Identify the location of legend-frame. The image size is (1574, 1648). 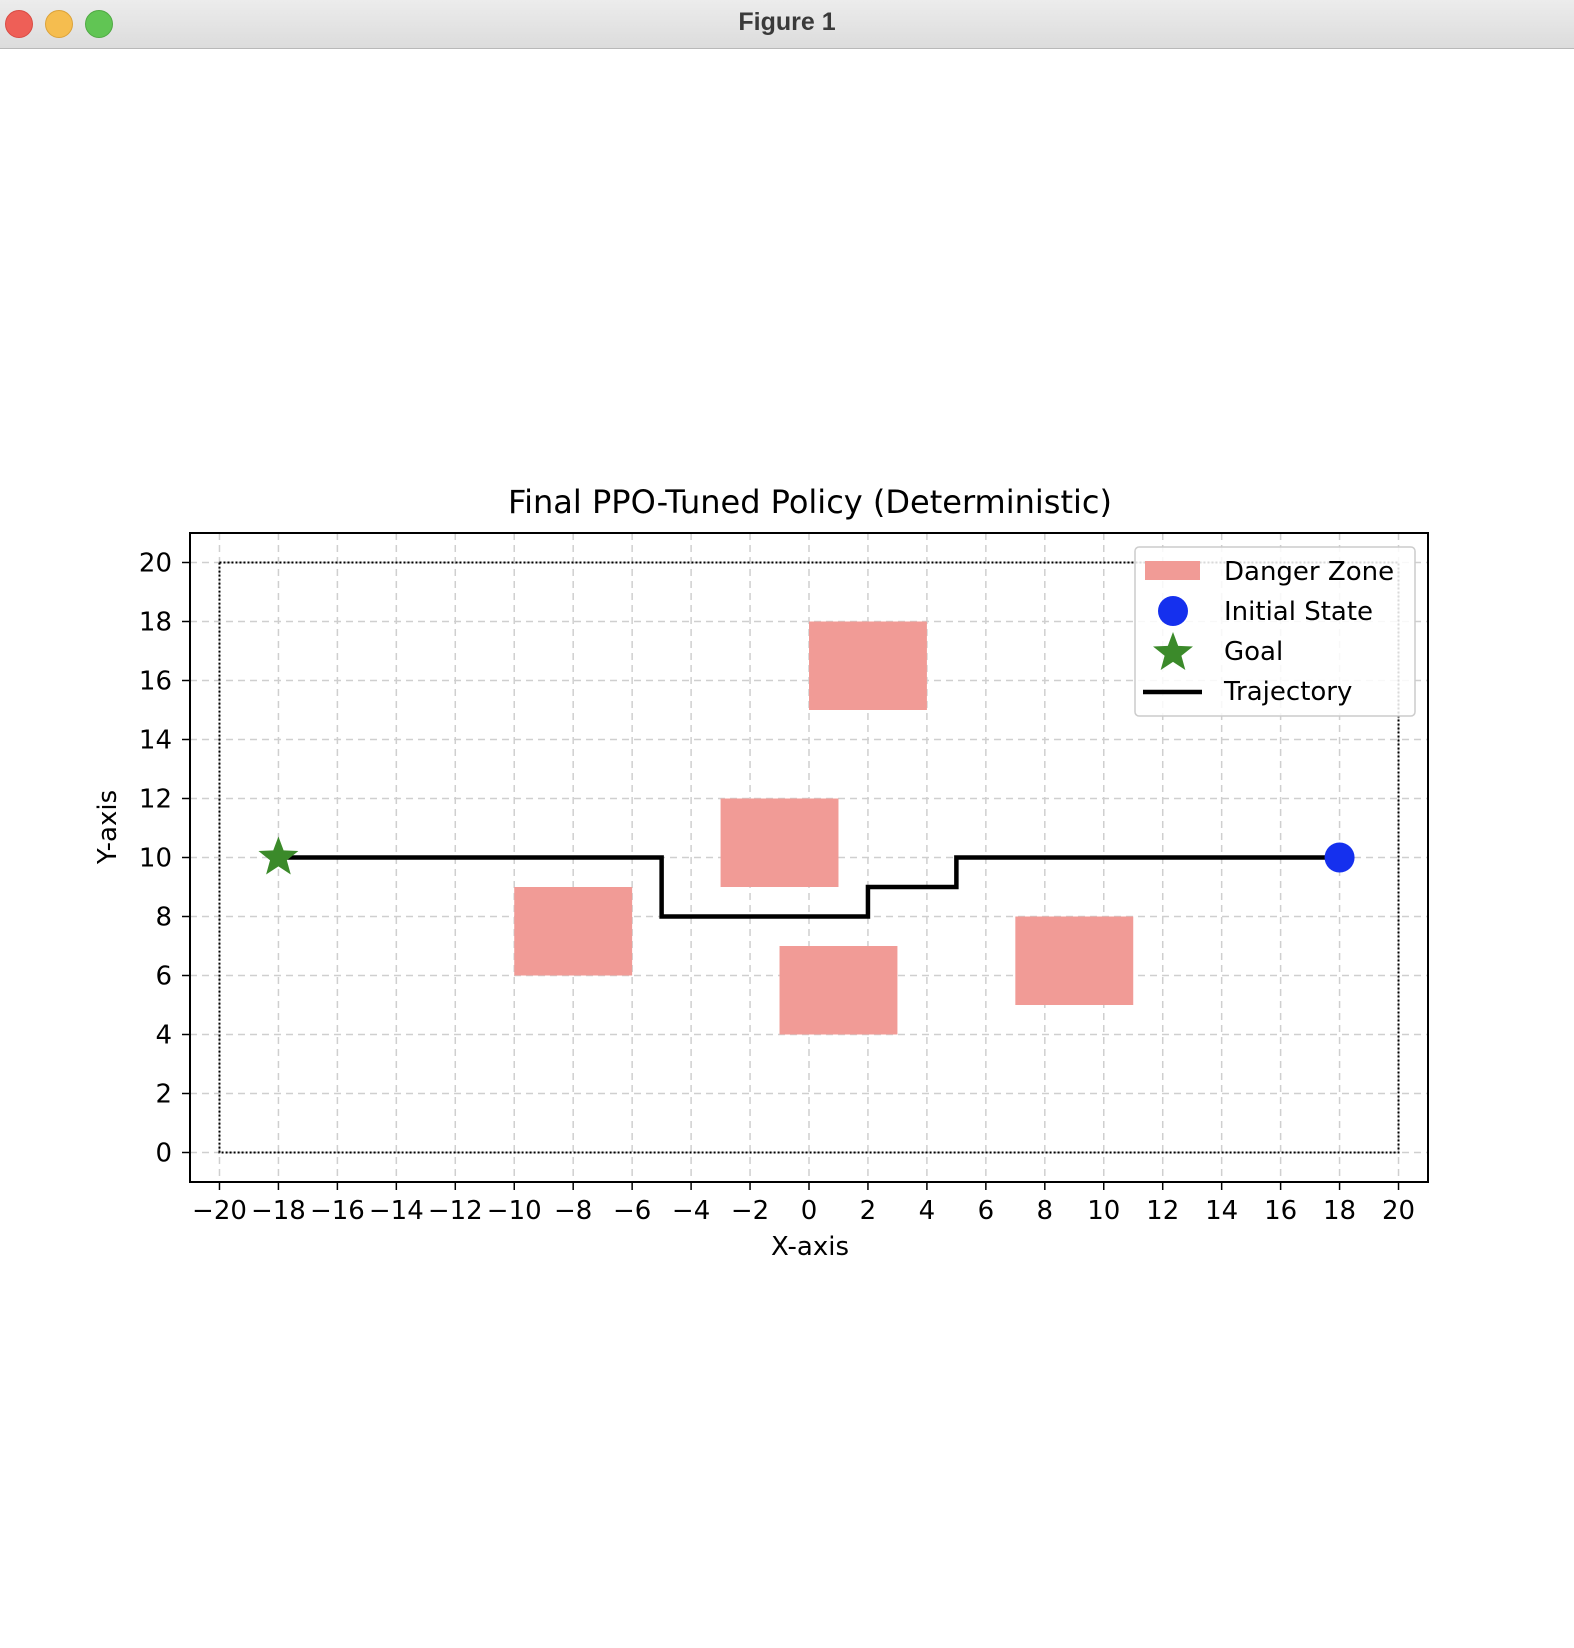
(1275, 631).